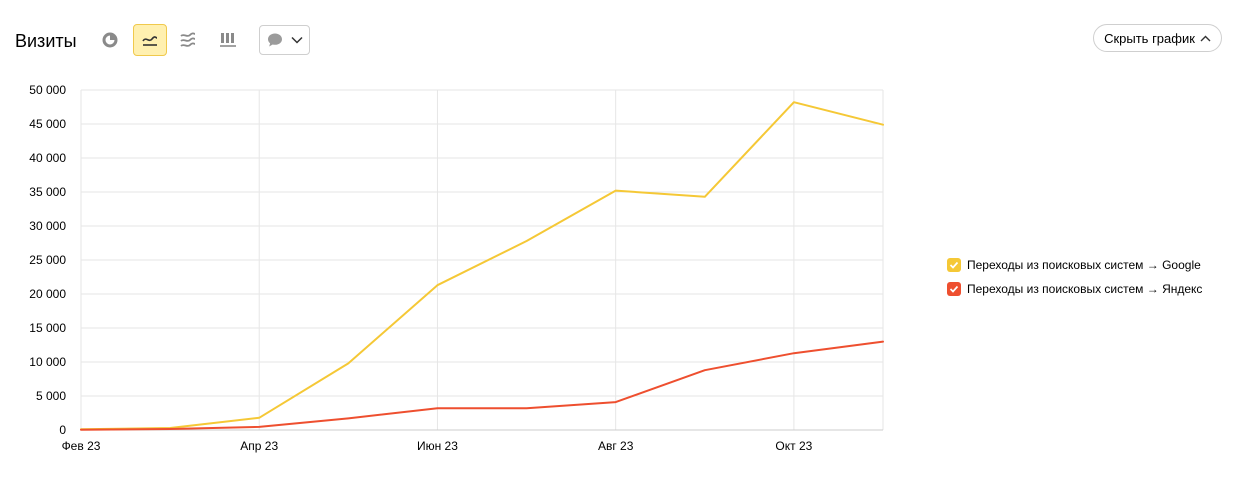 The width and height of the screenshot is (1247, 480). What do you see at coordinates (47, 158) in the screenshot?
I see `y-tick-label: 40 000` at bounding box center [47, 158].